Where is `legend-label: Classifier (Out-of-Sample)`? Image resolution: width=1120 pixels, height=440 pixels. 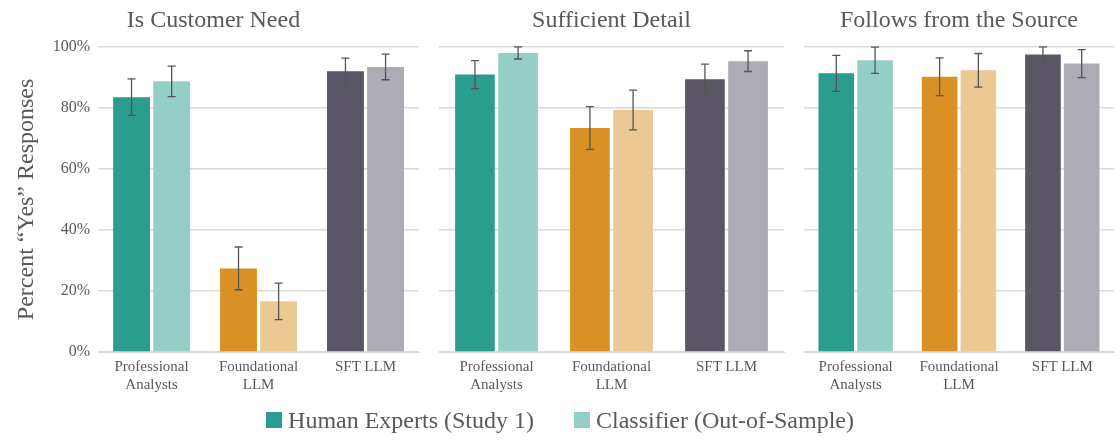
legend-label: Classifier (Out-of-Sample) is located at coordinates (725, 420).